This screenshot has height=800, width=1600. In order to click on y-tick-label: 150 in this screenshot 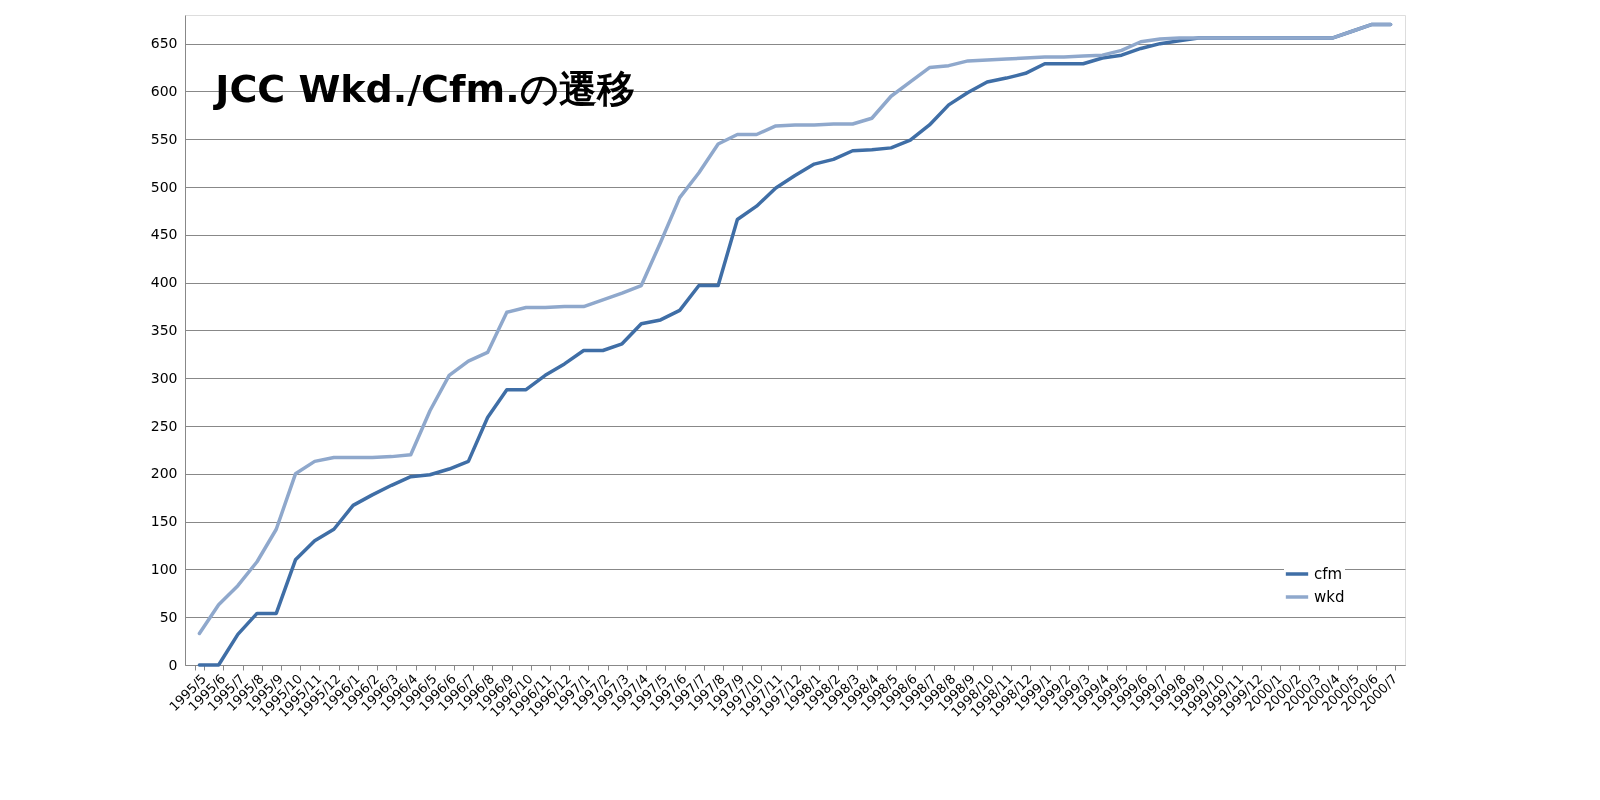, I will do `click(164, 521)`.